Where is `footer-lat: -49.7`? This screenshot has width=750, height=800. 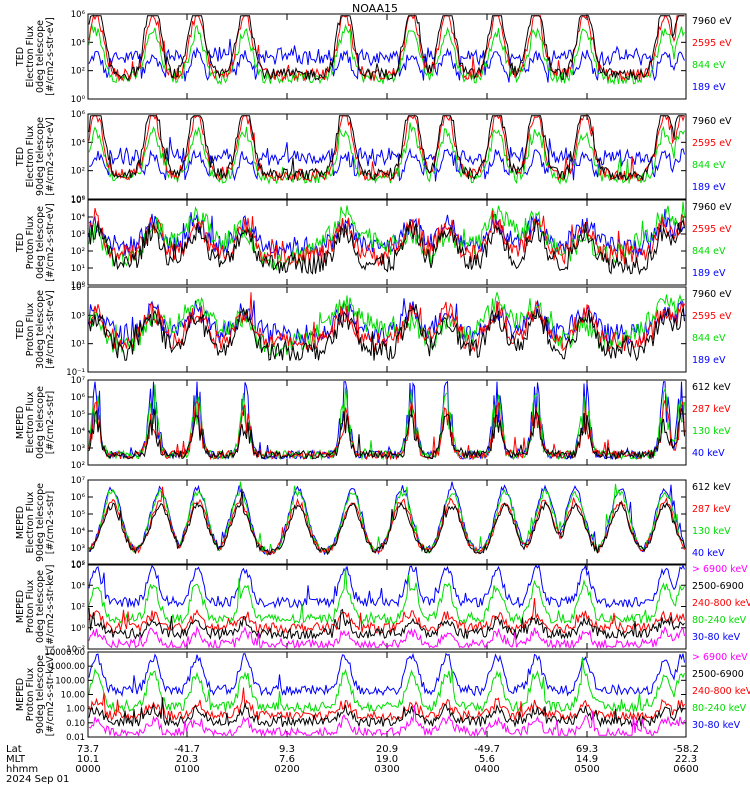 footer-lat: -49.7 is located at coordinates (487, 749).